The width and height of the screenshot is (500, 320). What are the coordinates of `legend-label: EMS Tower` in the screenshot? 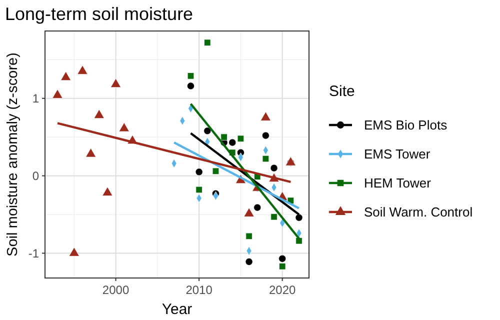 It's located at (397, 154).